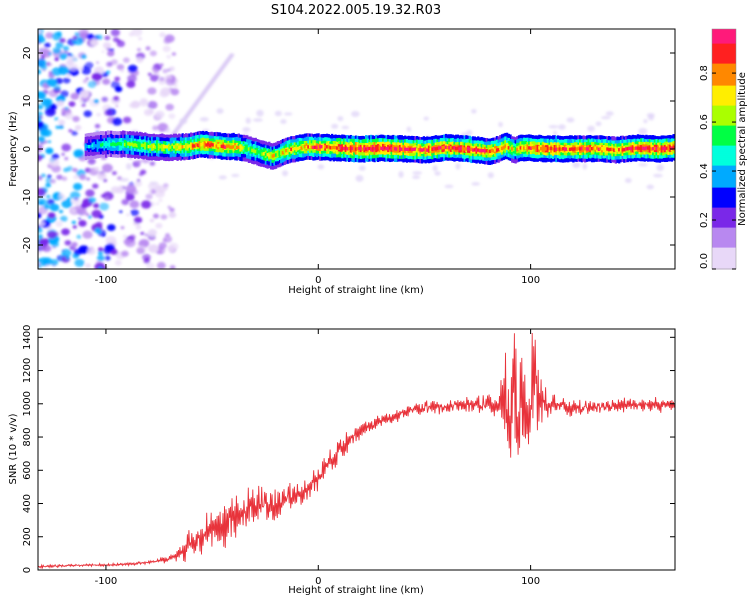 The width and height of the screenshot is (750, 600). Describe the element at coordinates (530, 280) in the screenshot. I see `spectrogram-x-tick-label: 100` at that location.